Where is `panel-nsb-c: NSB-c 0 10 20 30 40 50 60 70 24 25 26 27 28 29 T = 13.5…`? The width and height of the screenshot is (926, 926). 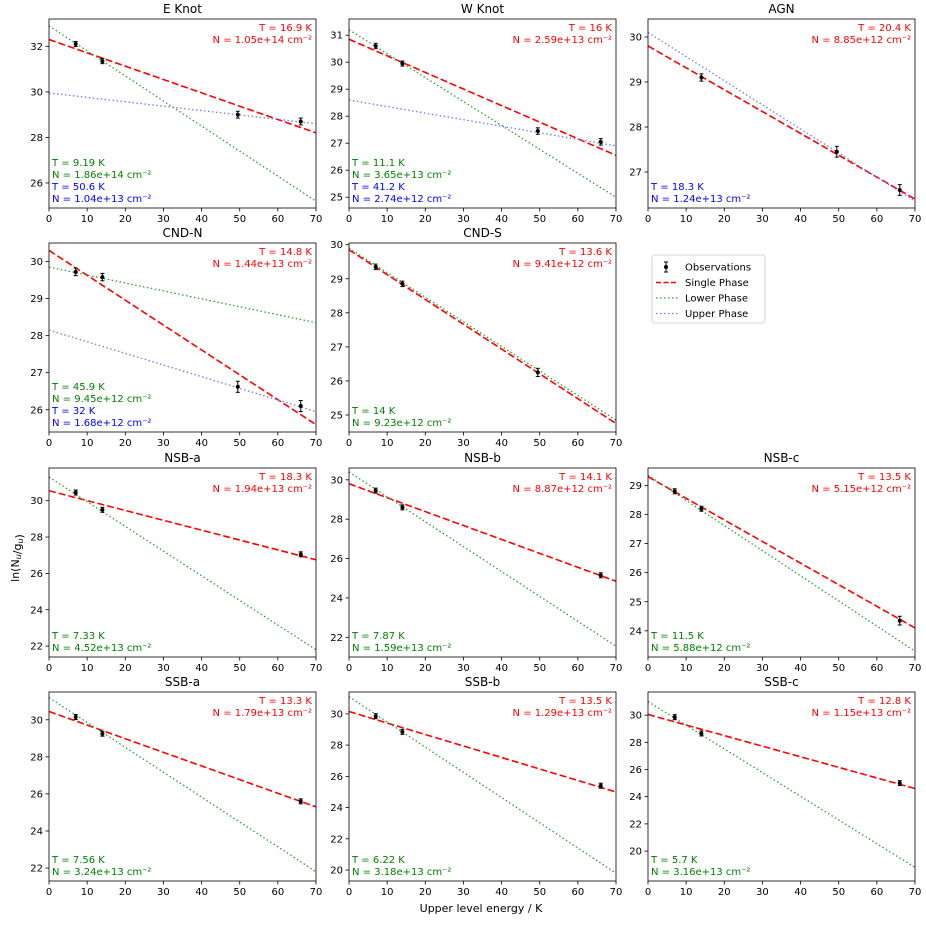
panel-nsb-c: NSB-c 0 10 20 30 40 50 60 70 24 25 26 27 28 29 T = 13.5… is located at coordinates (775, 562).